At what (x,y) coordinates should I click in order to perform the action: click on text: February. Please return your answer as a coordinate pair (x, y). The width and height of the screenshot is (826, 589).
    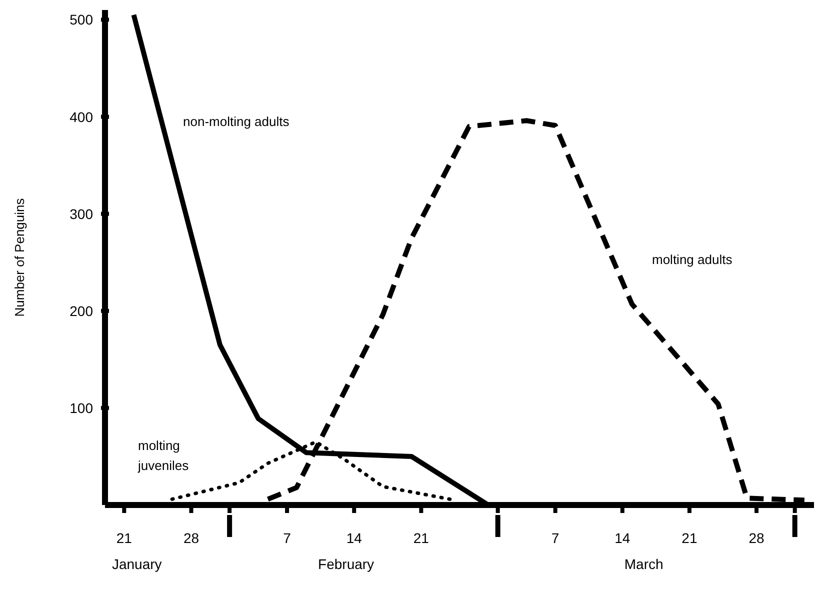
    Looking at the image, I should click on (346, 564).